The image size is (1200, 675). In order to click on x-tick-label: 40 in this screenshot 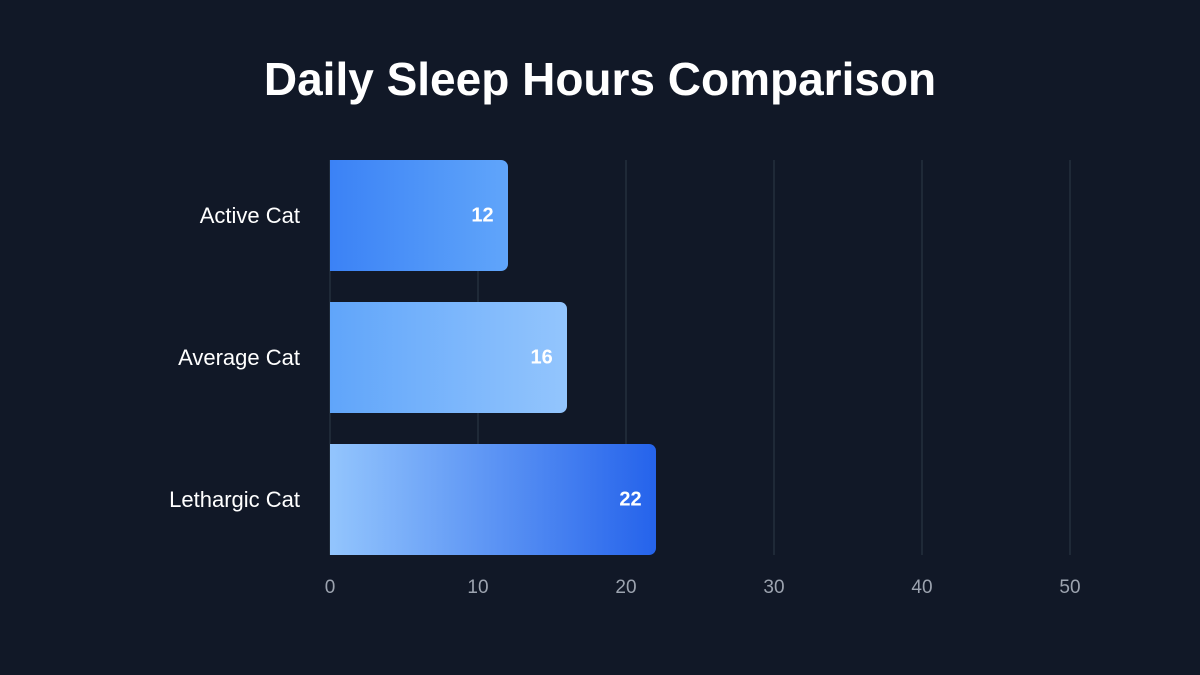, I will do `click(922, 587)`.